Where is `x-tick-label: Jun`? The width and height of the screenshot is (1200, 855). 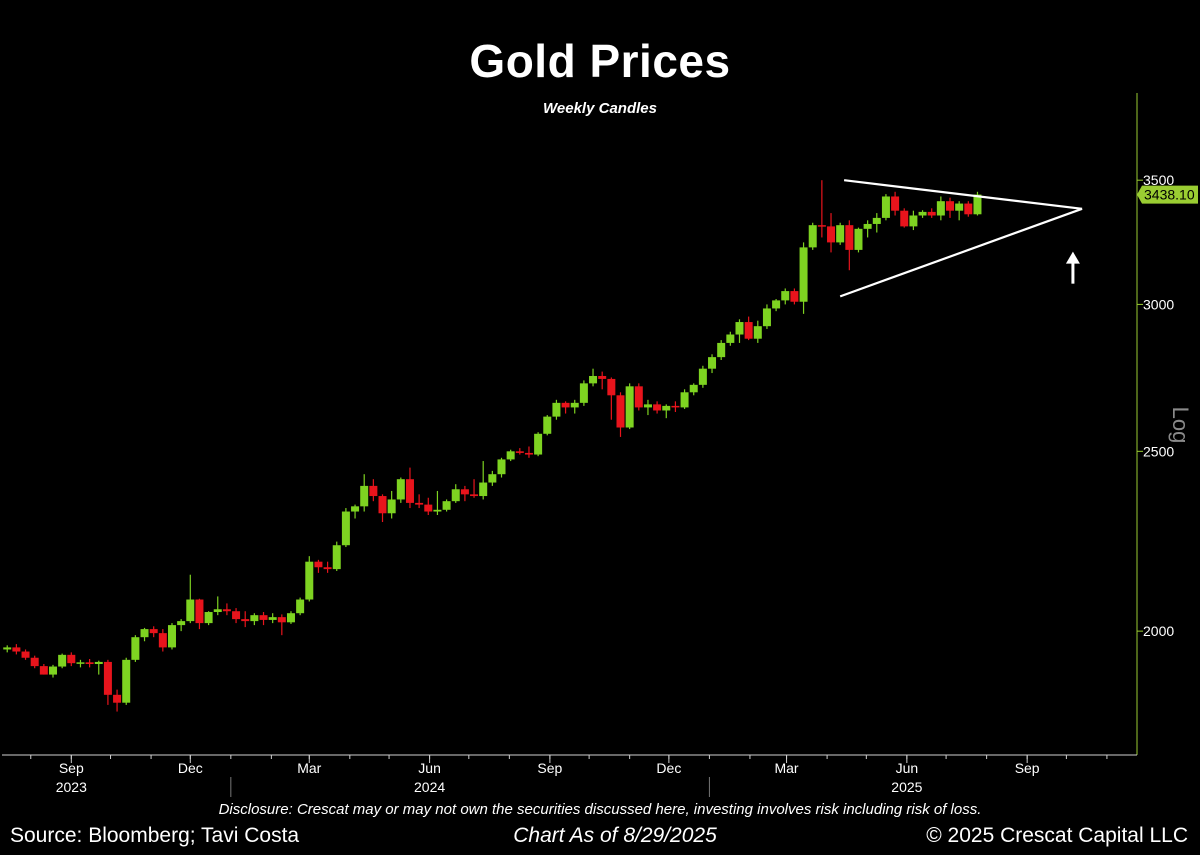 x-tick-label: Jun is located at coordinates (429, 768).